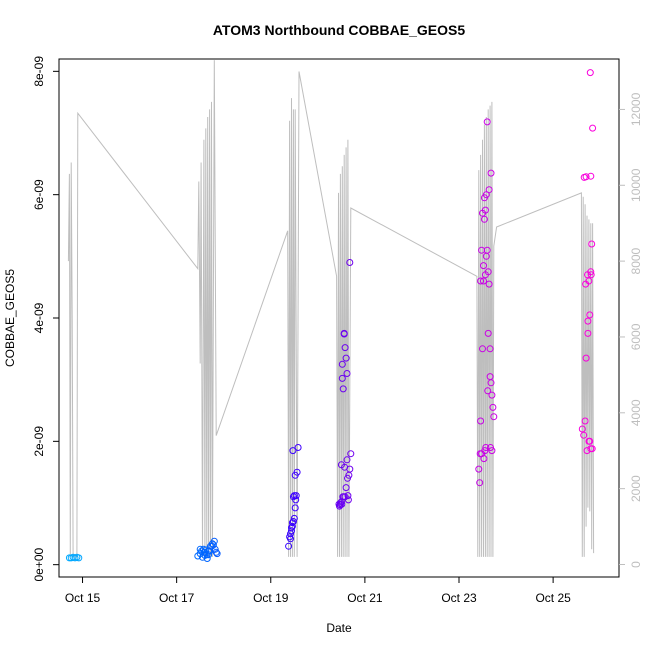 The height and width of the screenshot is (650, 650). Describe the element at coordinates (39, 441) in the screenshot. I see `y-tick-label: 2e-09` at that location.